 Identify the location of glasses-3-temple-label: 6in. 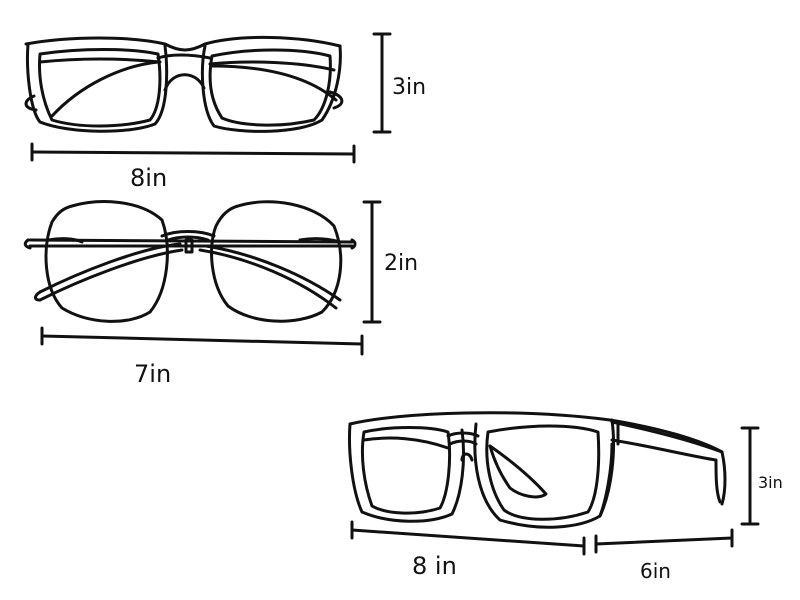
(655, 571).